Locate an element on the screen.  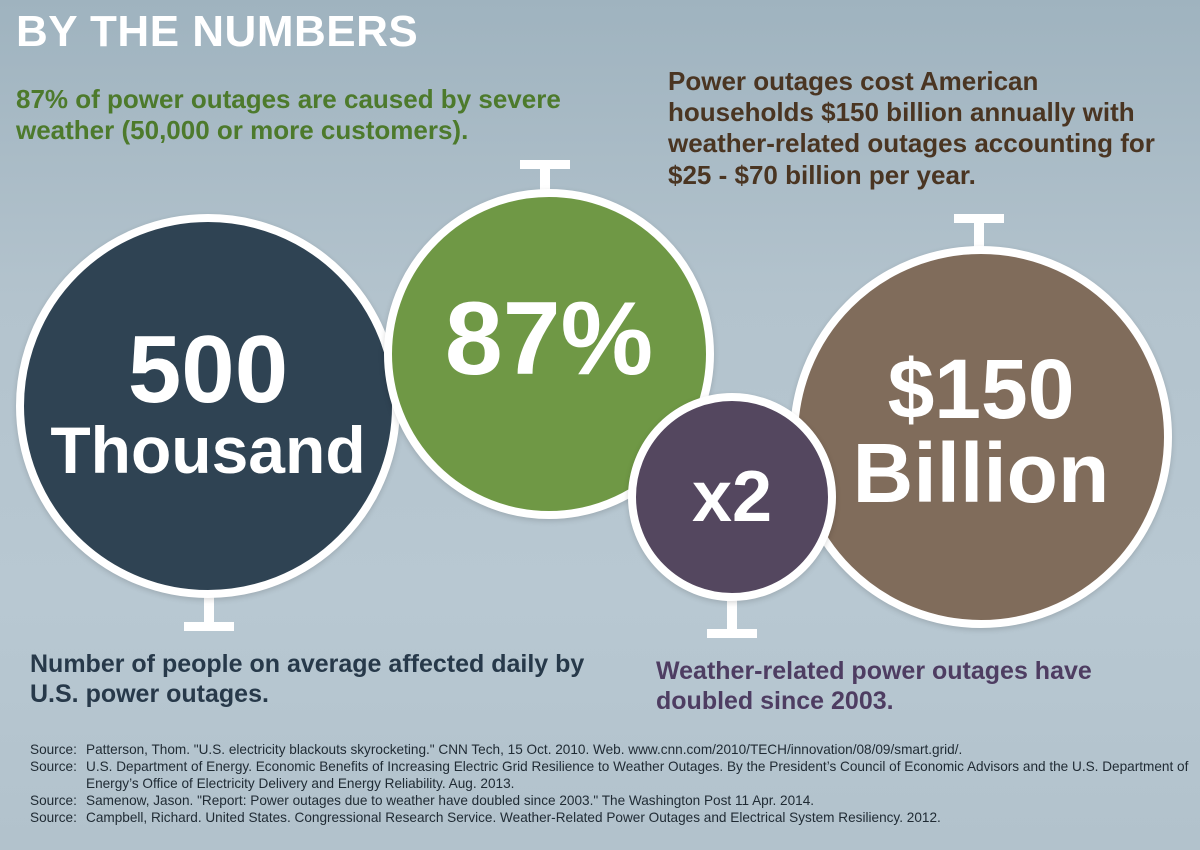
stat-value-x2: x2 is located at coordinates (732, 496).